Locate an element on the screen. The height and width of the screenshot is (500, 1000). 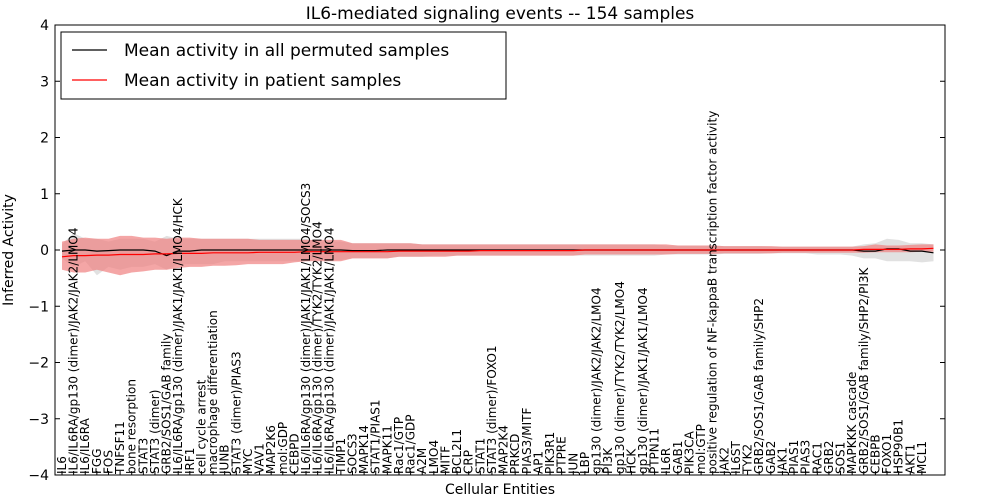
x-tick-label: MAP2K6 is located at coordinates (271, 449).